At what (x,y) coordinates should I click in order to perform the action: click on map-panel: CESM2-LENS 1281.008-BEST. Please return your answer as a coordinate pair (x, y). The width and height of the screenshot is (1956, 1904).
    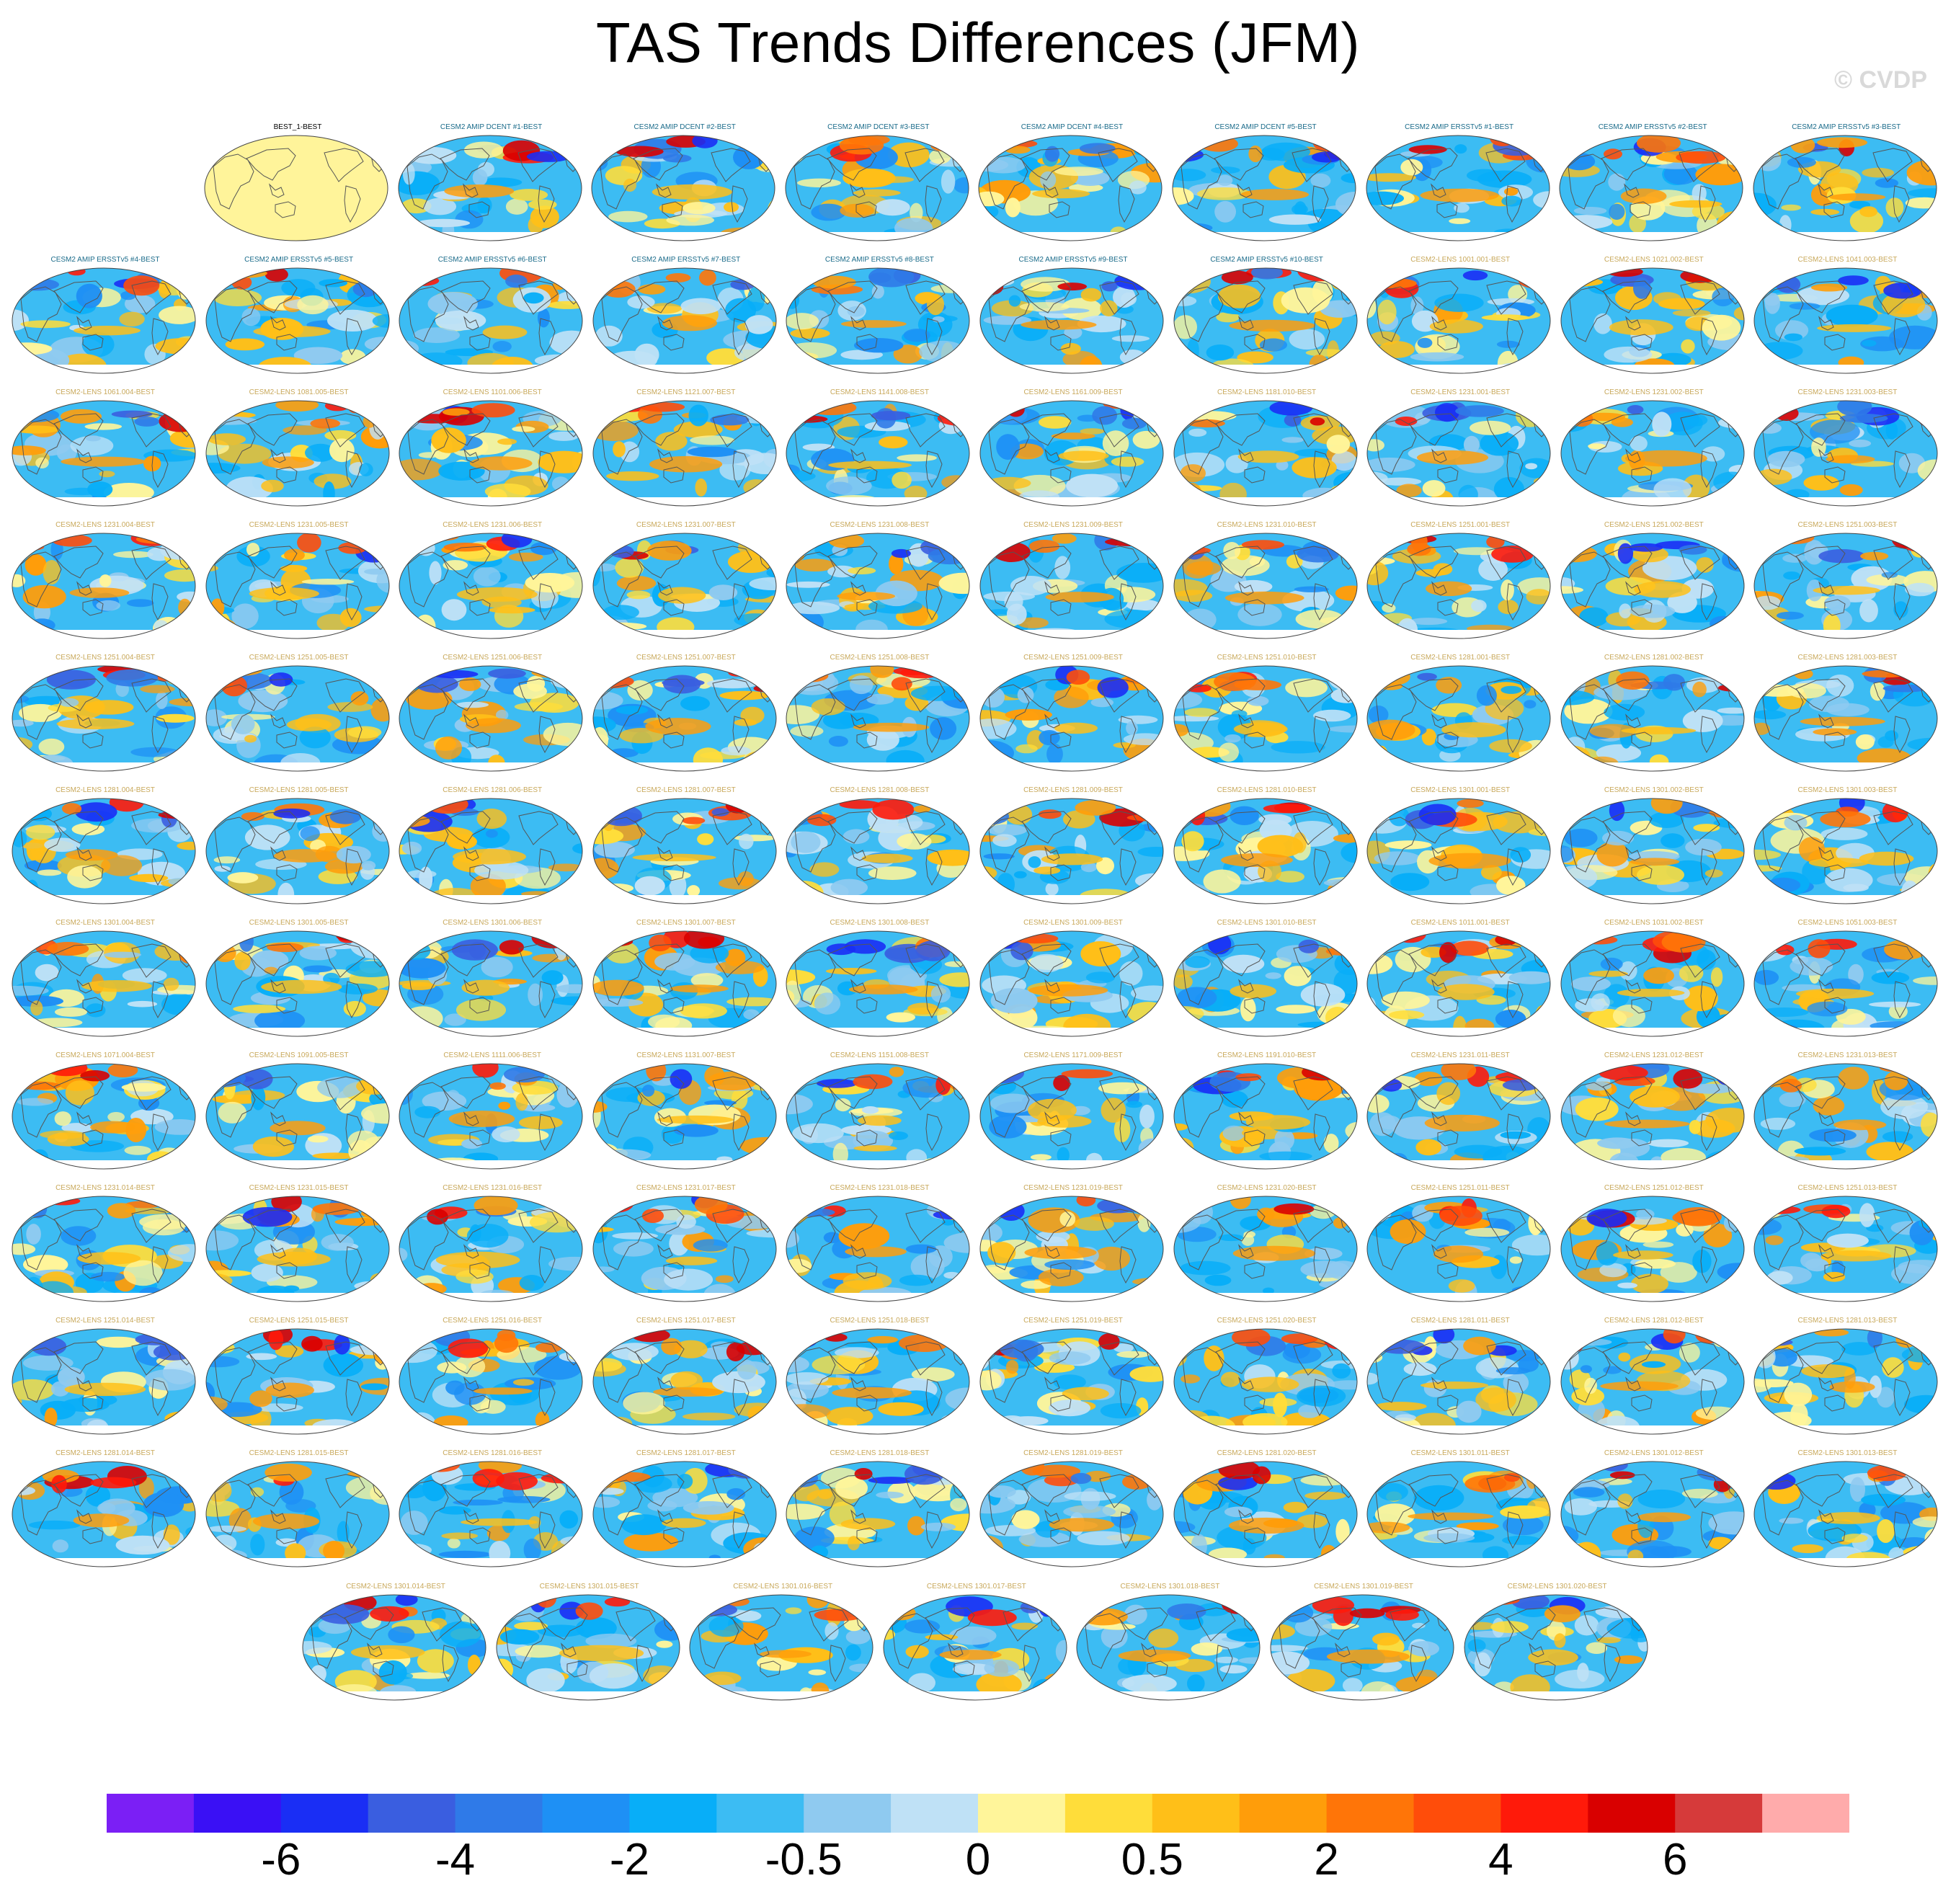
    Looking at the image, I should click on (879, 849).